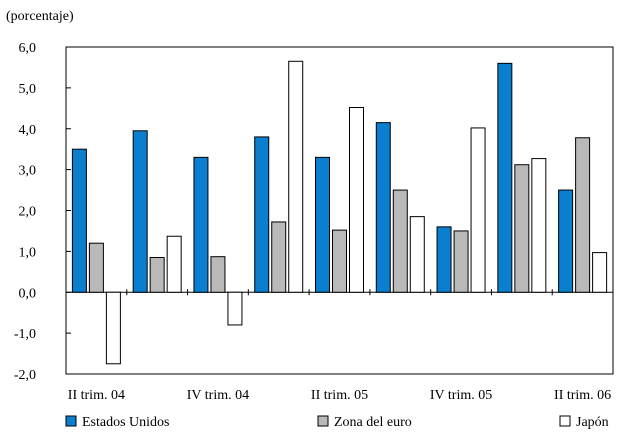 This screenshot has height=437, width=618. What do you see at coordinates (28, 212) in the screenshot?
I see `y-tick-label: 2,0` at bounding box center [28, 212].